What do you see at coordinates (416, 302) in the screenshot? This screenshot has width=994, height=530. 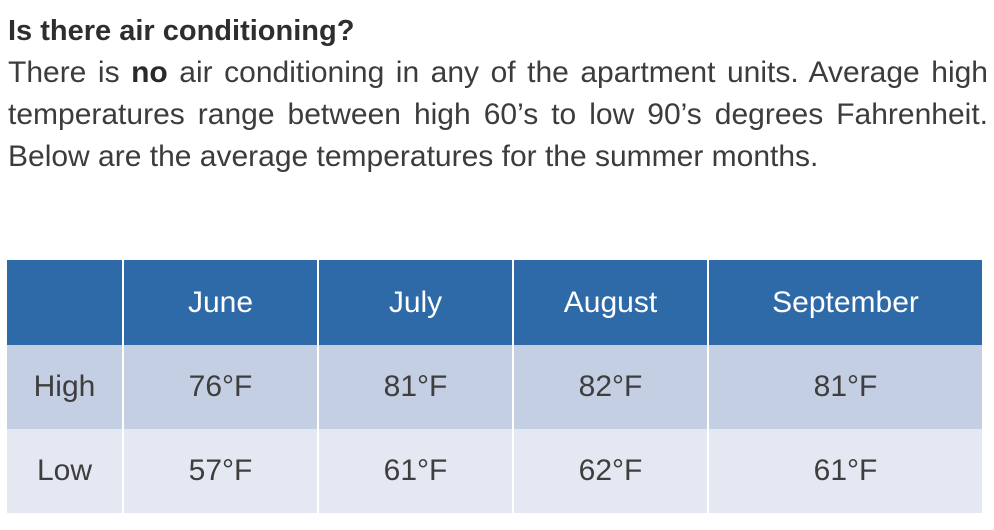 I see `column-header-july: July` at bounding box center [416, 302].